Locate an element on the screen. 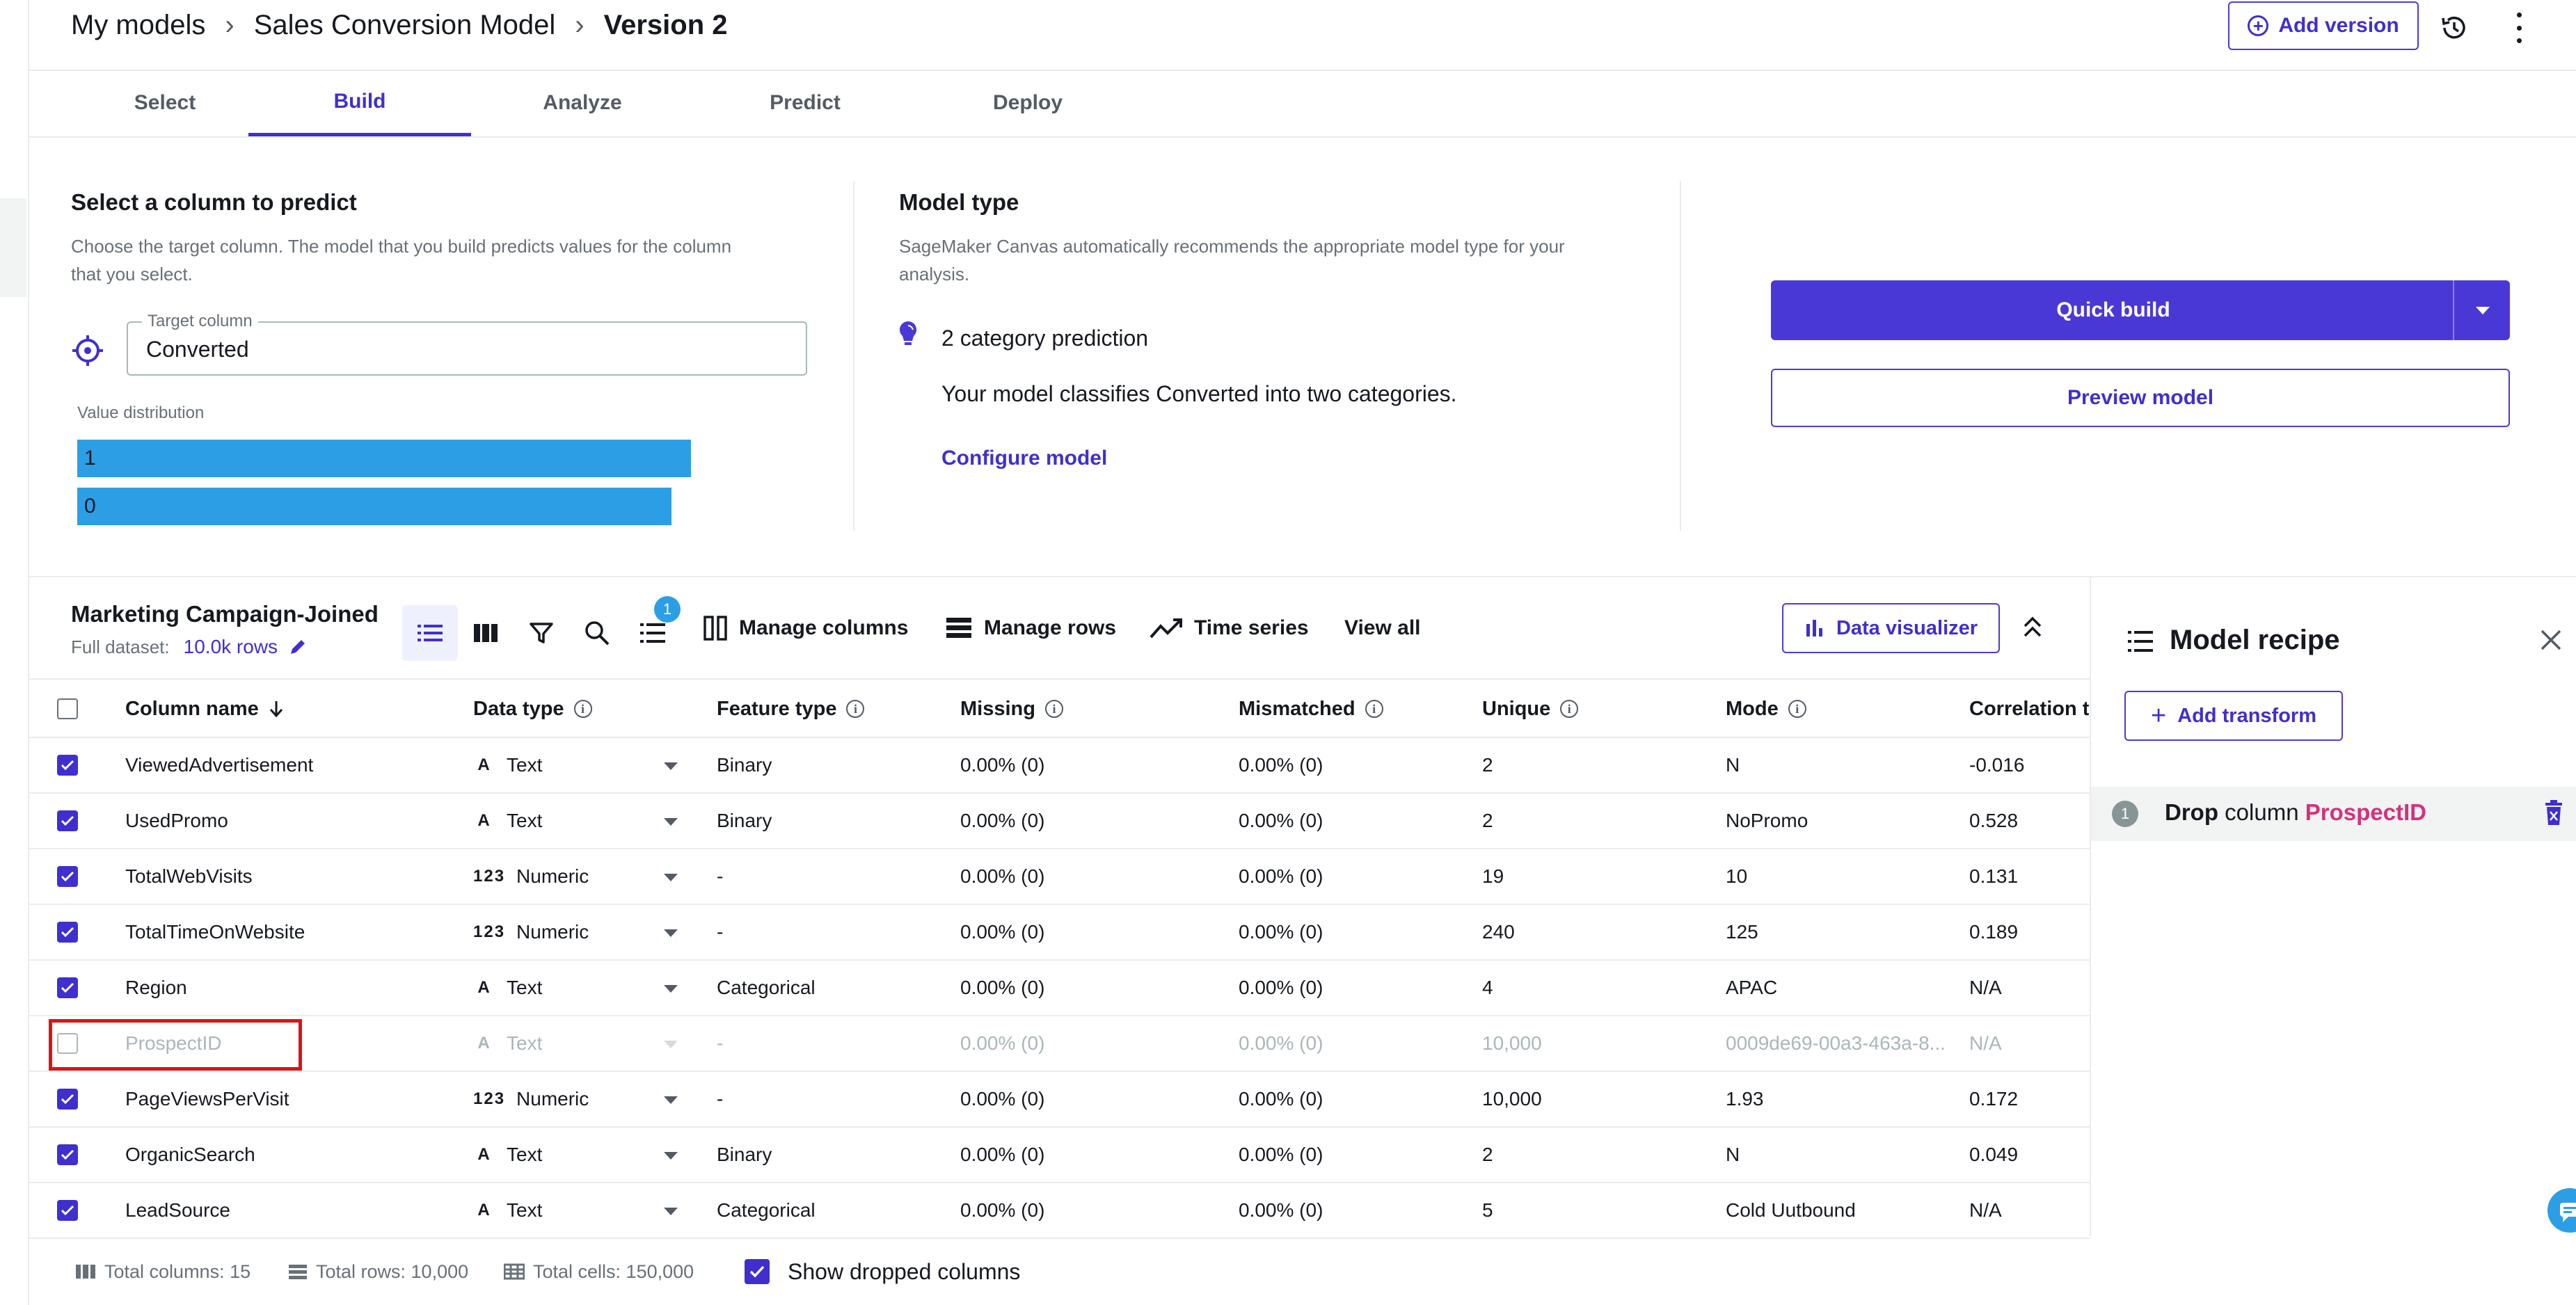  total-cells-label: Total cells: 150,000 is located at coordinates (613, 1271).